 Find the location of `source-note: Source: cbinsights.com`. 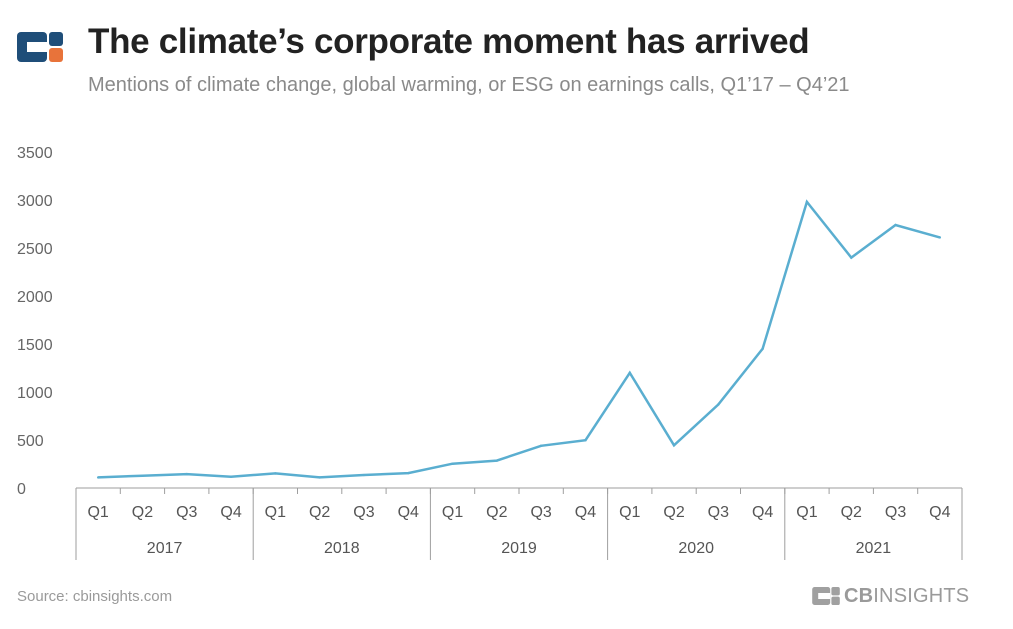

source-note: Source: cbinsights.com is located at coordinates (95, 596).